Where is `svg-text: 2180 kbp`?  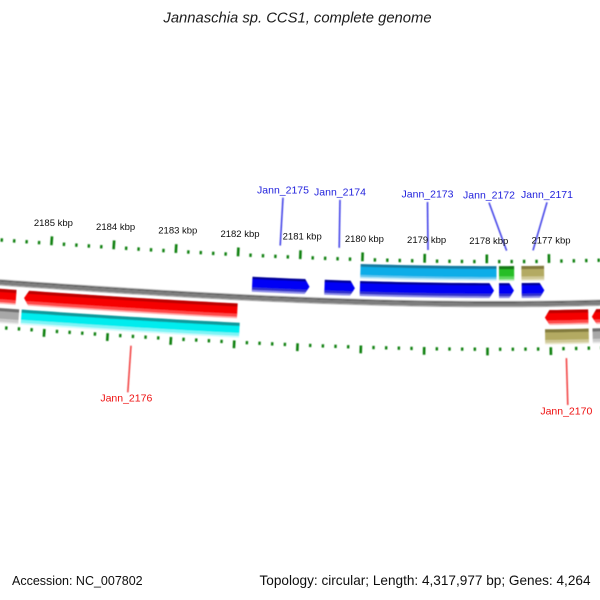 svg-text: 2180 kbp is located at coordinates (364, 239).